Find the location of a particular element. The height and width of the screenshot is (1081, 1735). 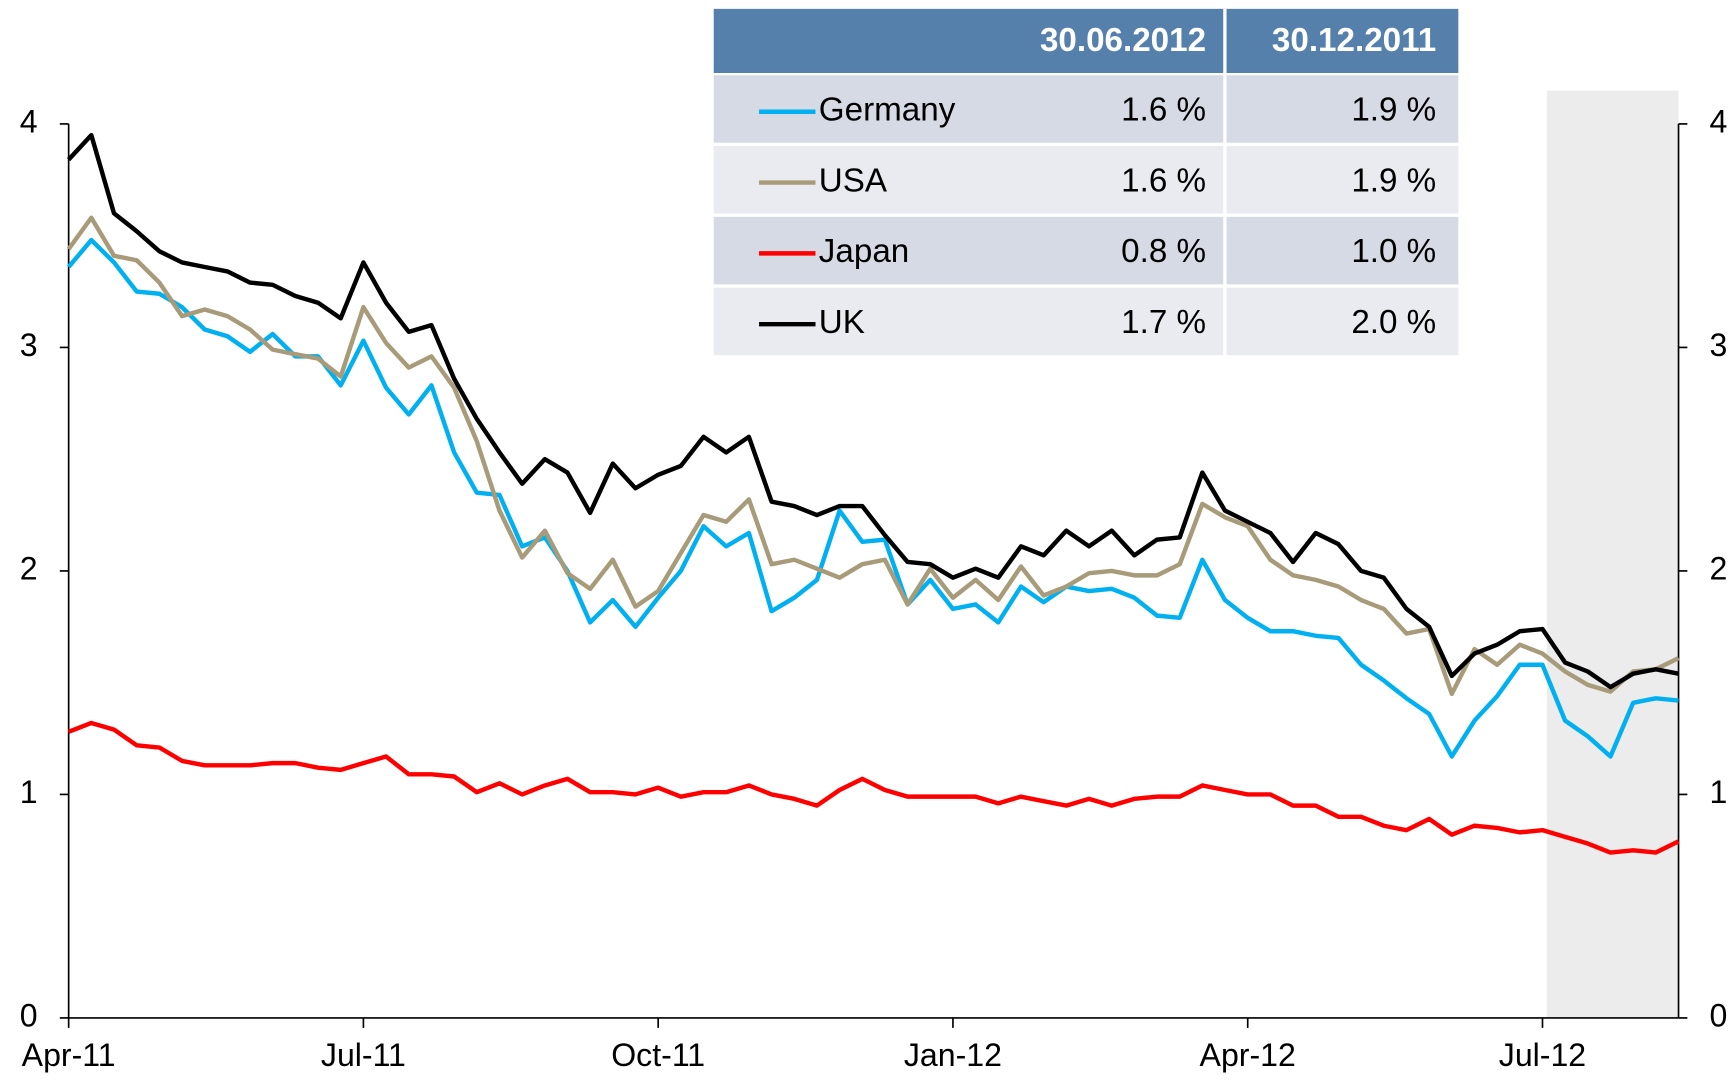

column-header: 30.06.2012 is located at coordinates (1123, 40).